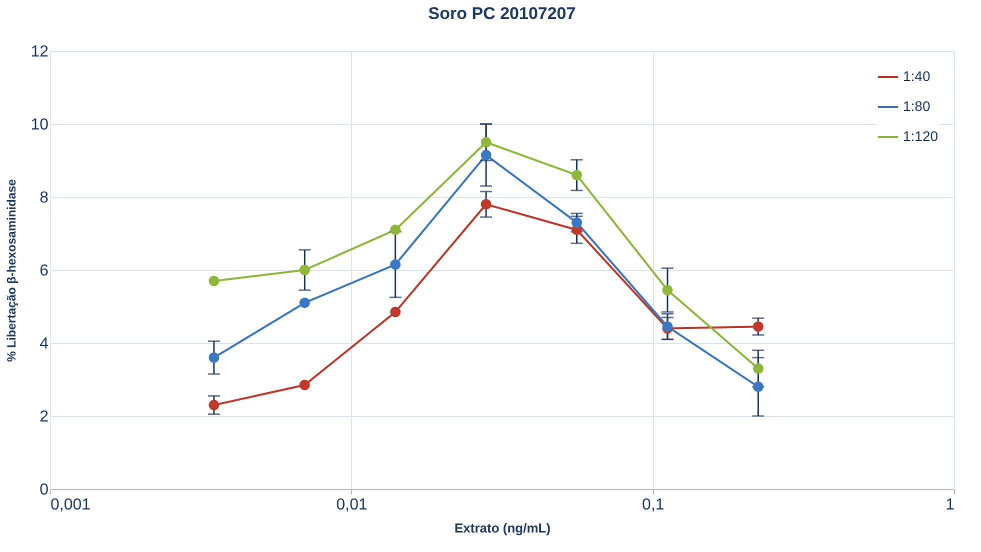 Image resolution: width=981 pixels, height=552 pixels. Describe the element at coordinates (352, 505) in the screenshot. I see `x-tick-label: 0,01` at that location.